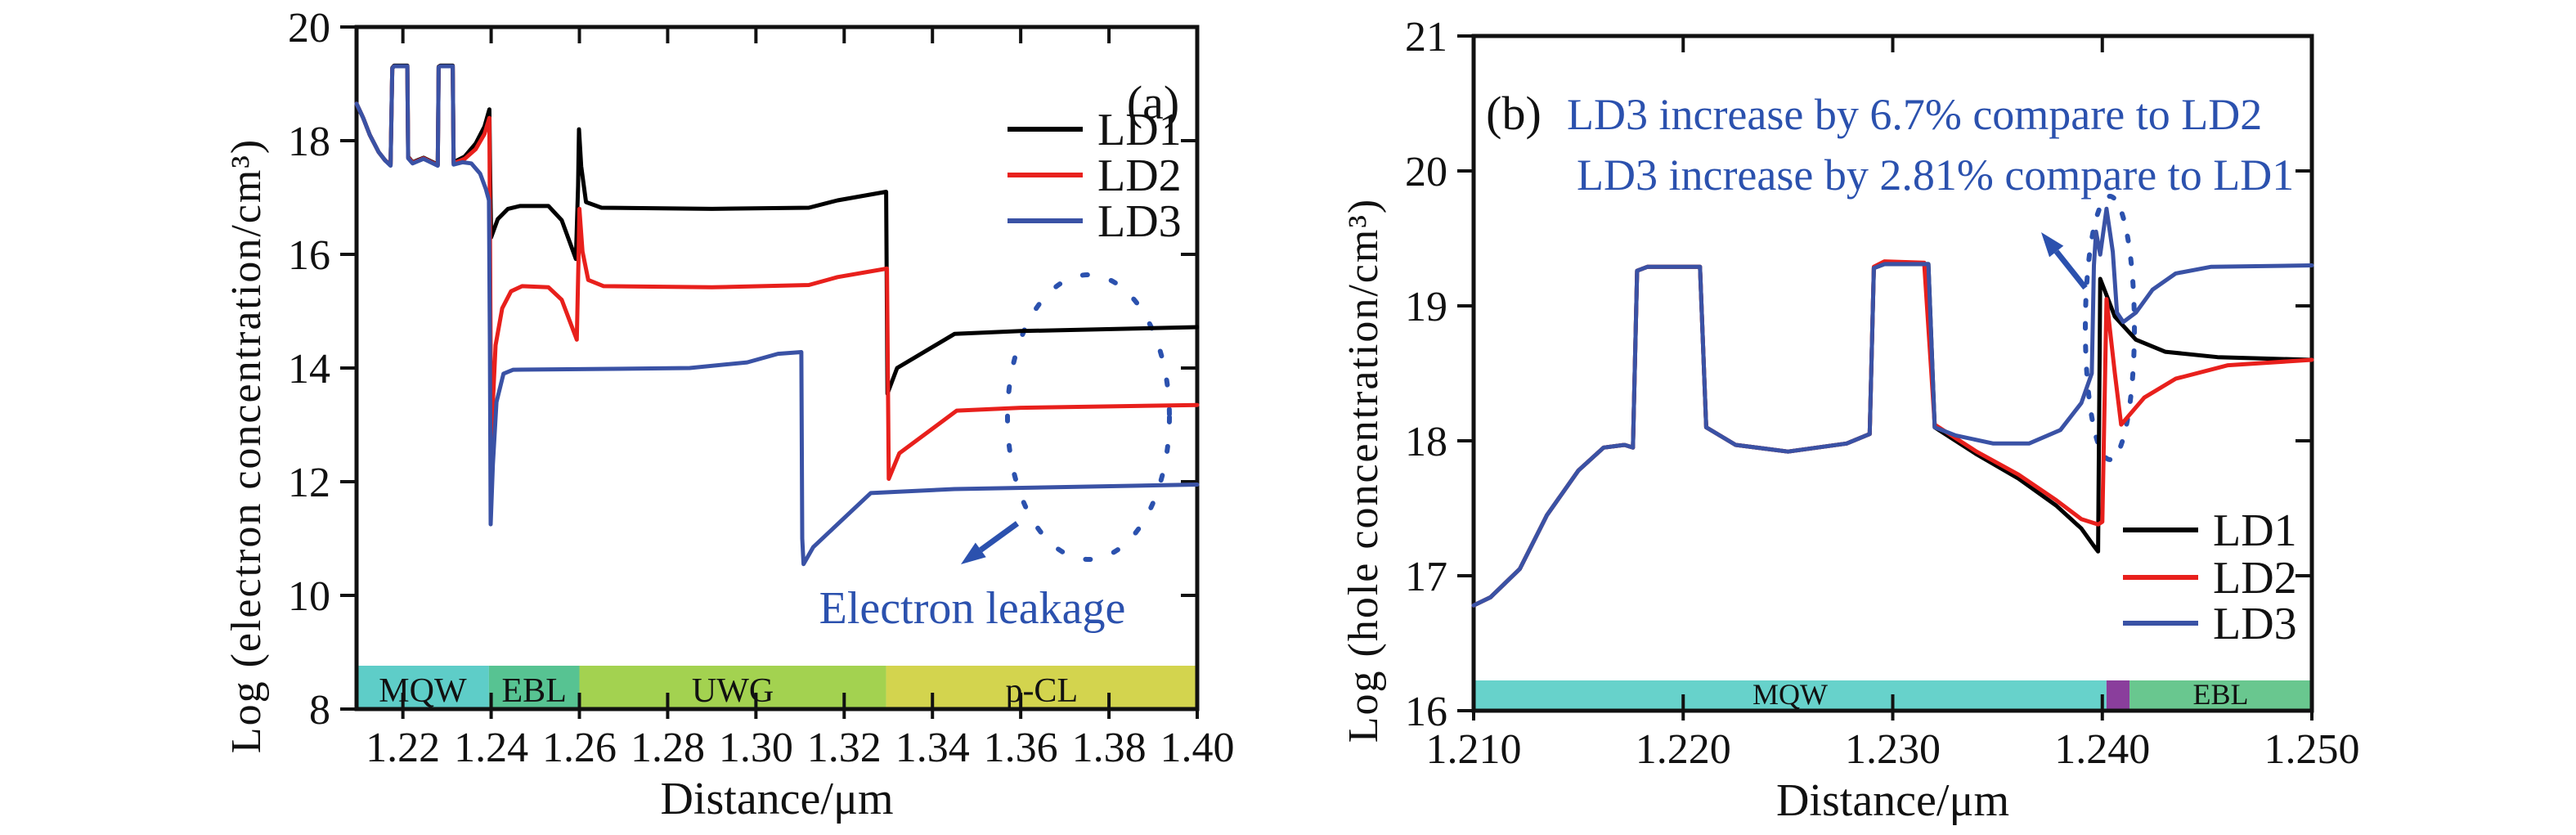  I want to click on y-axis-title: Log (electron concentration/cm³), so click(247, 445).